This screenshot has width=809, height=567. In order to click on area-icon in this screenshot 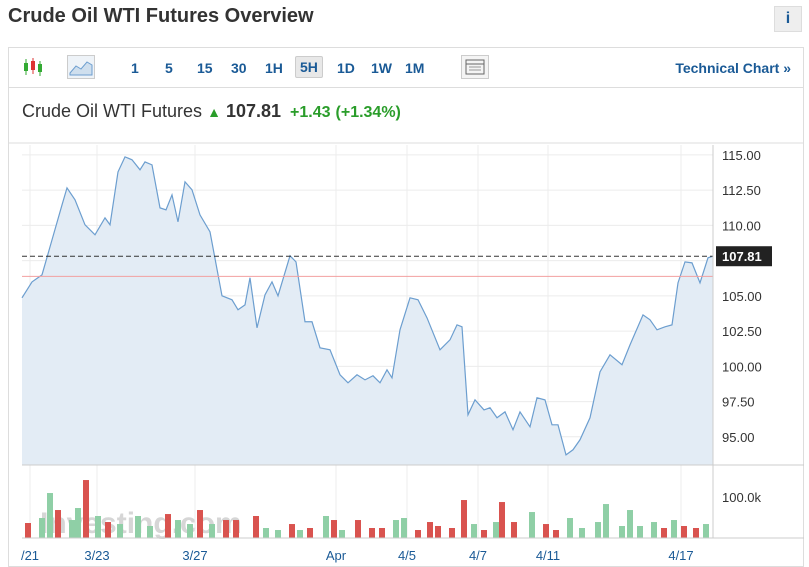, I will do `click(81, 67)`.